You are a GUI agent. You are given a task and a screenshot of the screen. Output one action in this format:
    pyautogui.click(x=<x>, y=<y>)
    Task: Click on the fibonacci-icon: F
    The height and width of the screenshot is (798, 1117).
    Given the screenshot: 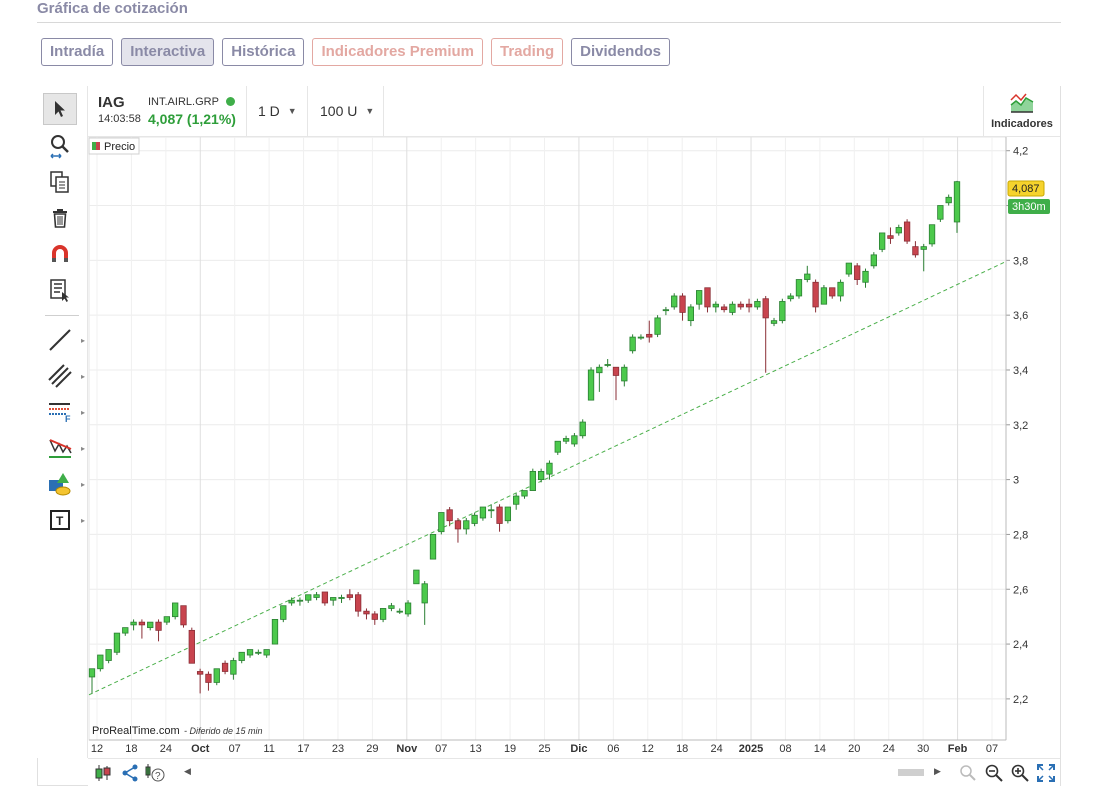 What is the action you would take?
    pyautogui.click(x=60, y=413)
    